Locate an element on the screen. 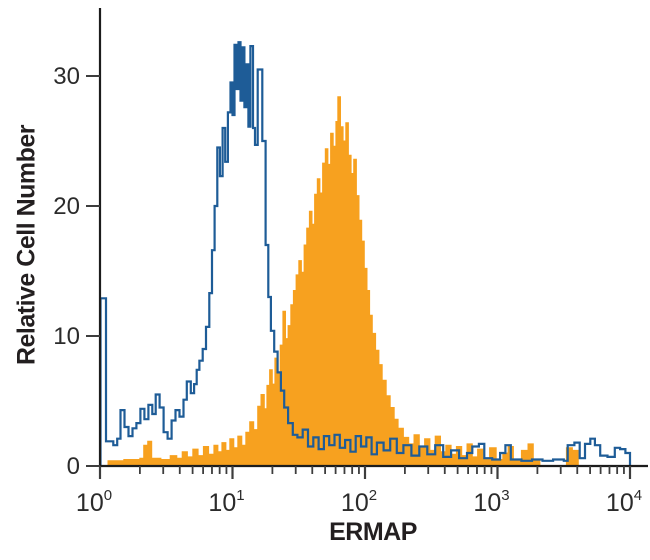 The height and width of the screenshot is (560, 650). y-tick-label: 10 is located at coordinates (66, 336).